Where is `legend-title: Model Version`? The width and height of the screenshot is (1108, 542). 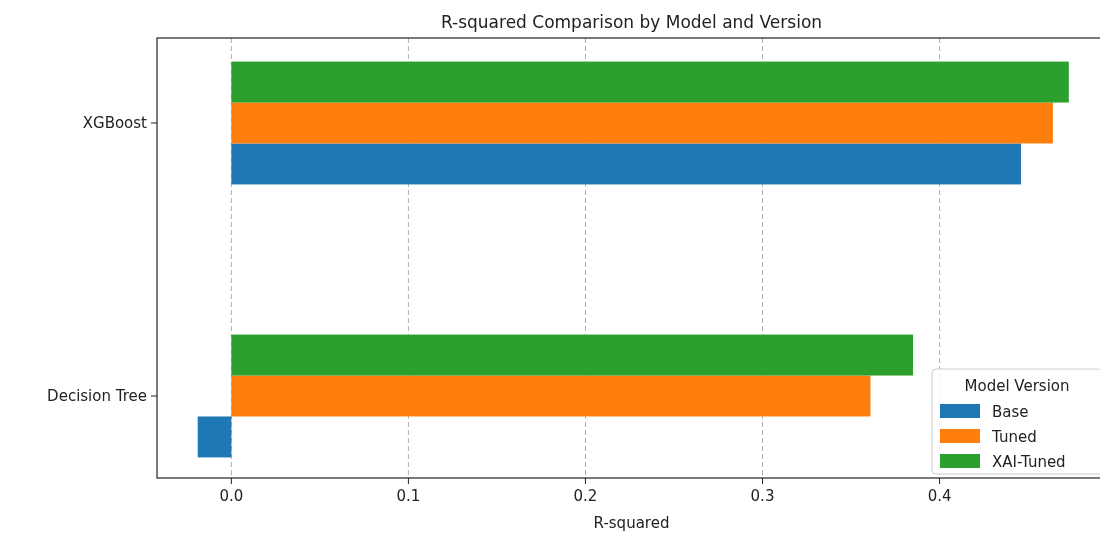 legend-title: Model Version is located at coordinates (1017, 386).